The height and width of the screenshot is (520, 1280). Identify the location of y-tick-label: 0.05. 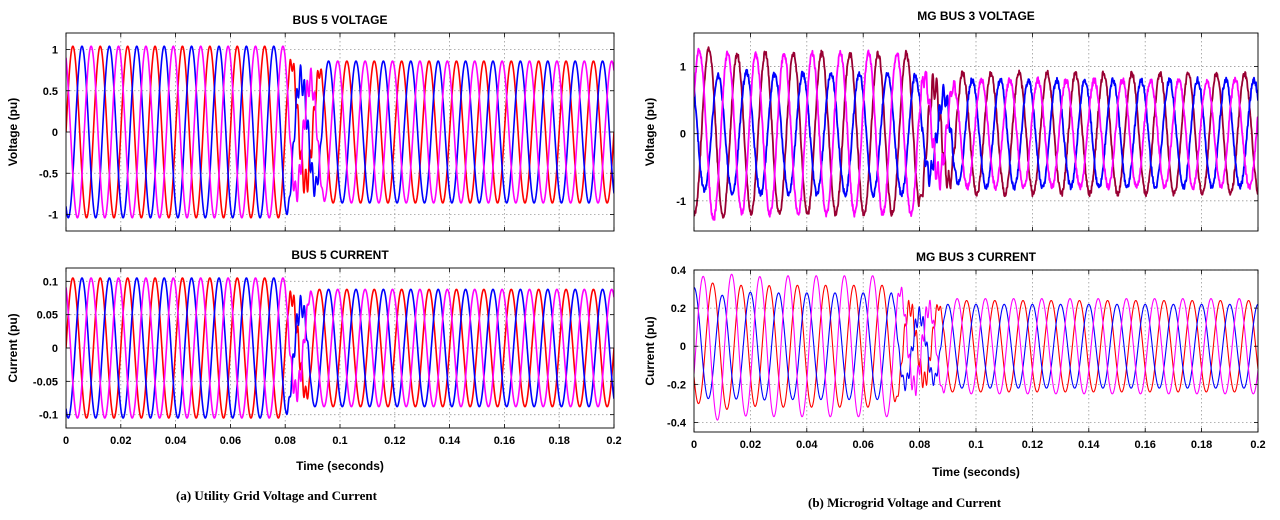
(47, 316).